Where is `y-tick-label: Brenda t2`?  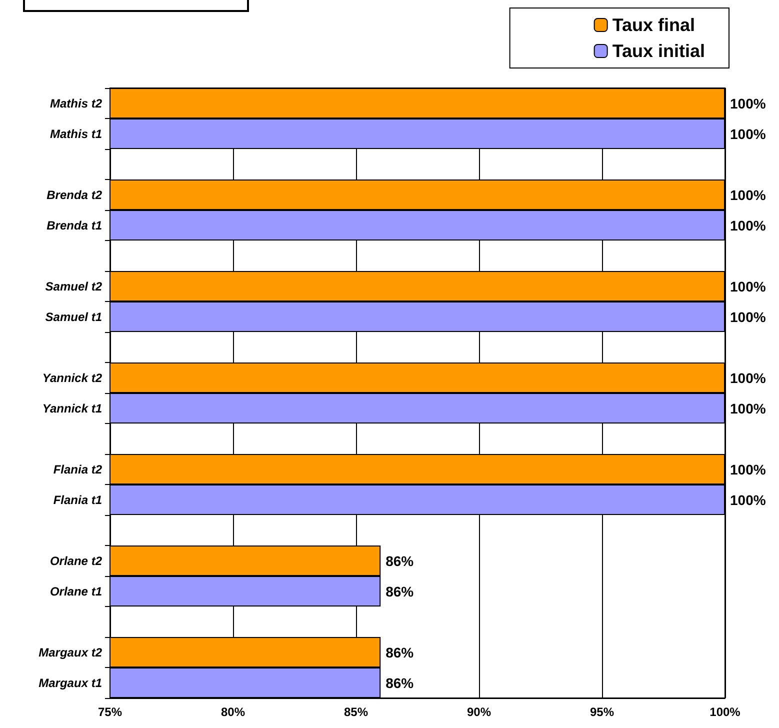 y-tick-label: Brenda t2 is located at coordinates (74, 195).